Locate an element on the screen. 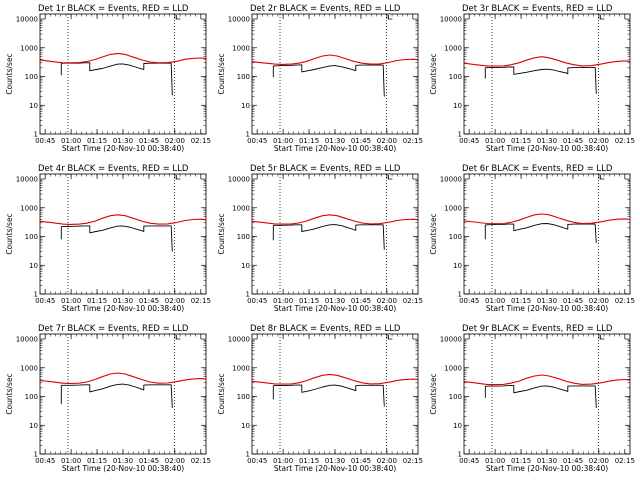  chart-title: Det 8r BLACK = Events, RED = LLD is located at coordinates (325, 329).